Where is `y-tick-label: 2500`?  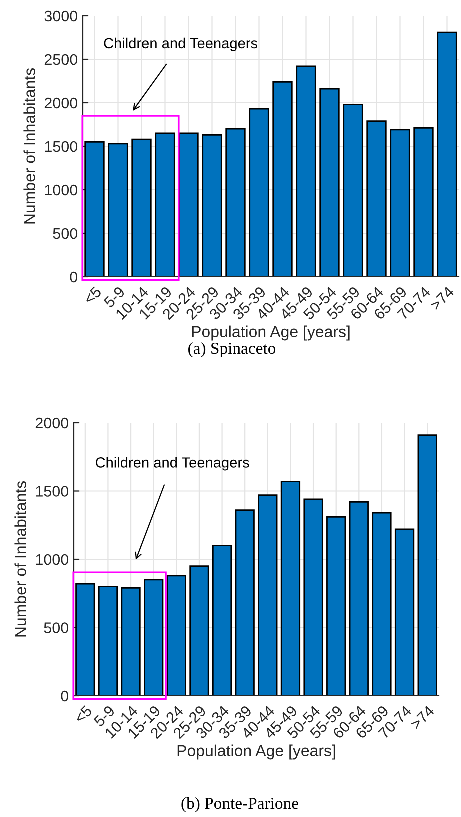 y-tick-label: 2500 is located at coordinates (61, 60).